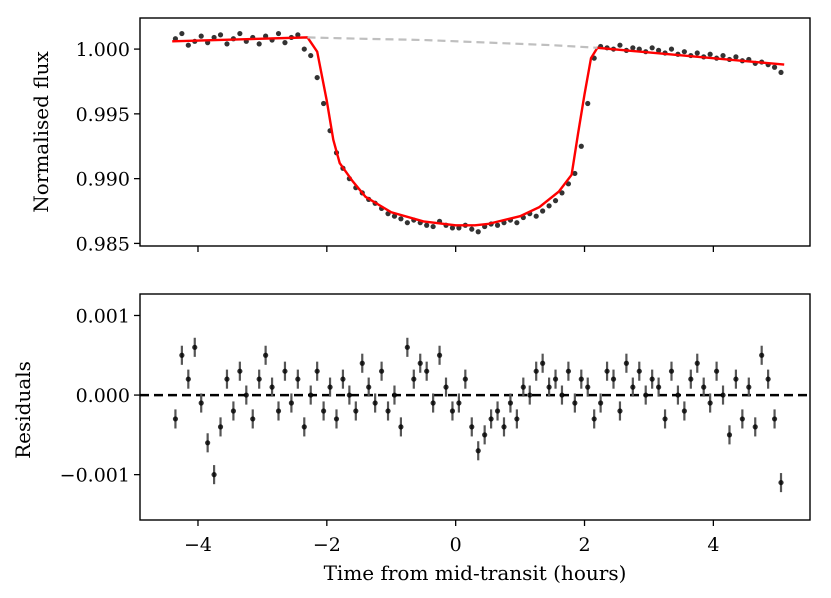 This screenshot has width=831, height=598. What do you see at coordinates (95, 476) in the screenshot?
I see `y-tick-label: −0.001` at bounding box center [95, 476].